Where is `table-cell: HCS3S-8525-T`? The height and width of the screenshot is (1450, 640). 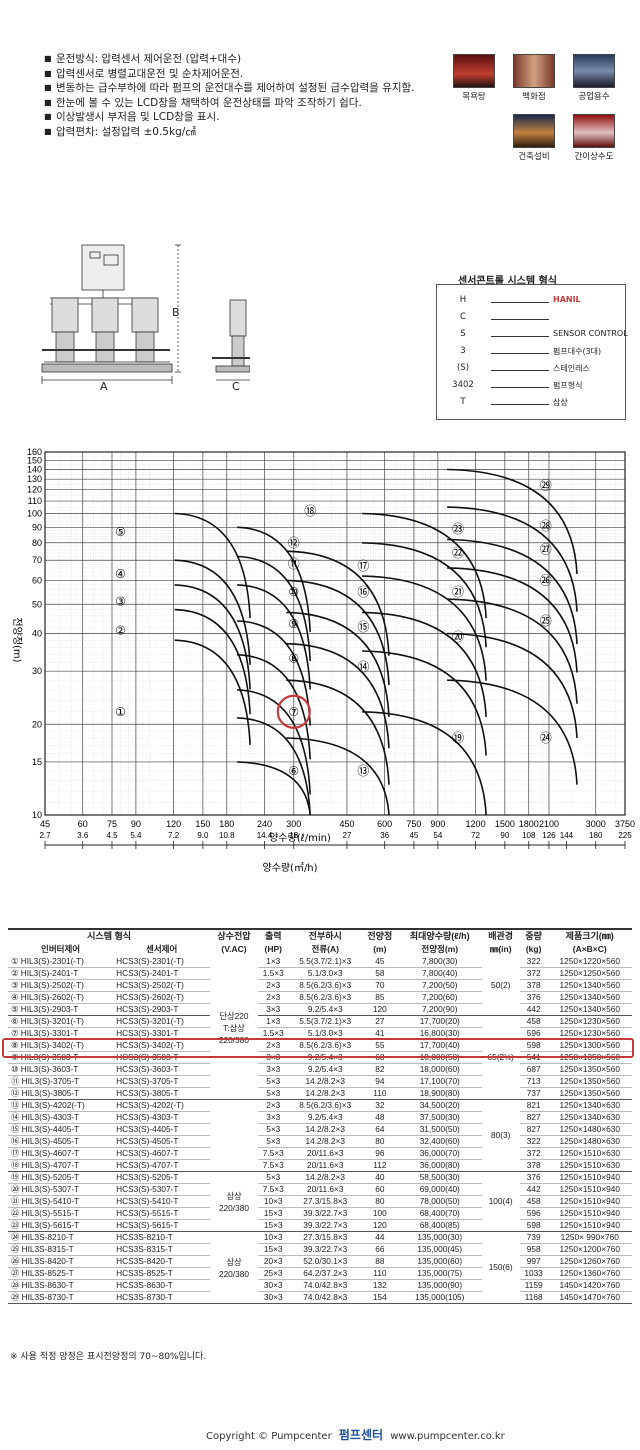
table-cell: HCS3S-8525-T is located at coordinates (162, 1273).